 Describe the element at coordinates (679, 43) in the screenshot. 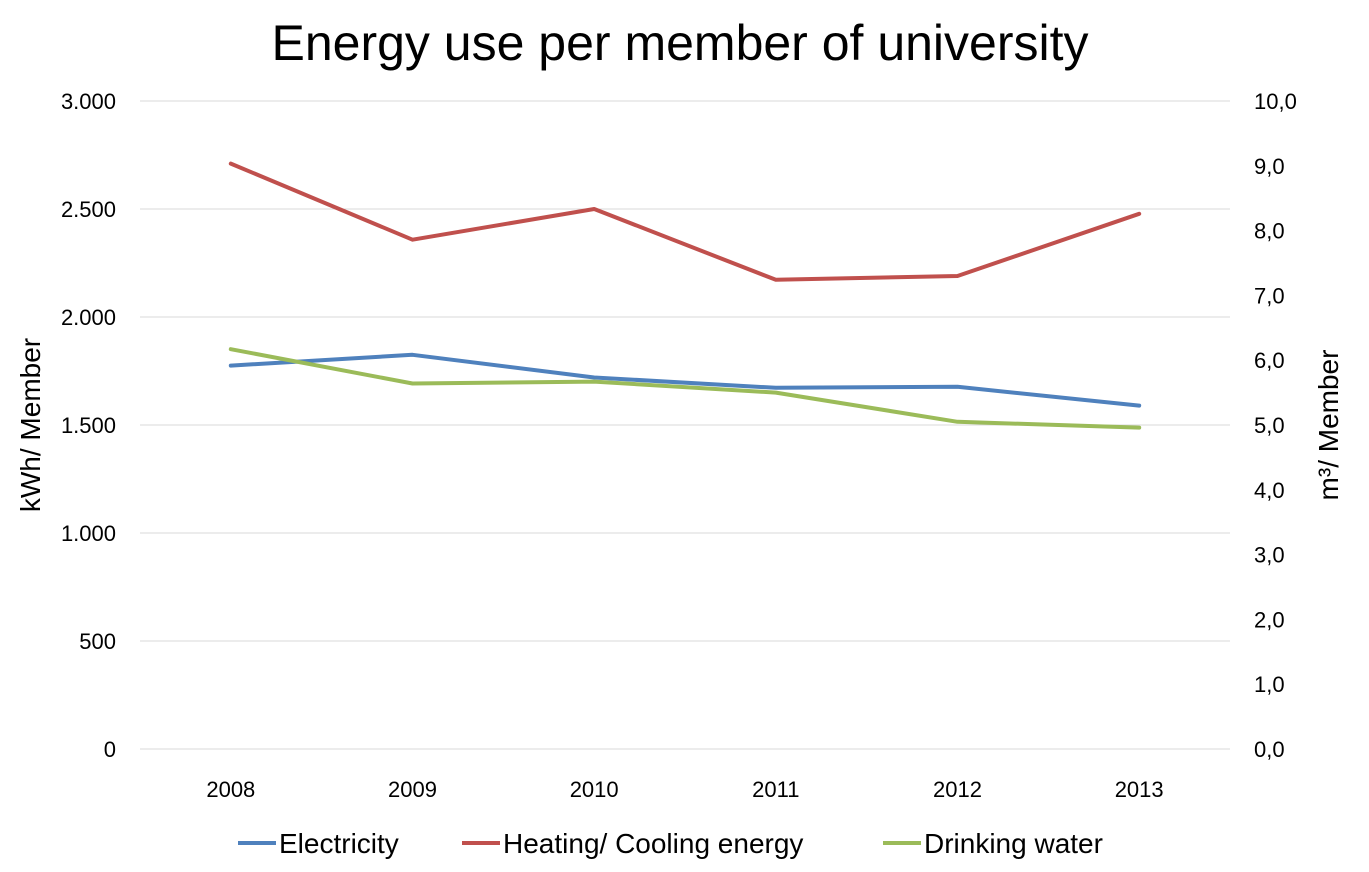

I see `chart-title: Energy use per member of university` at that location.